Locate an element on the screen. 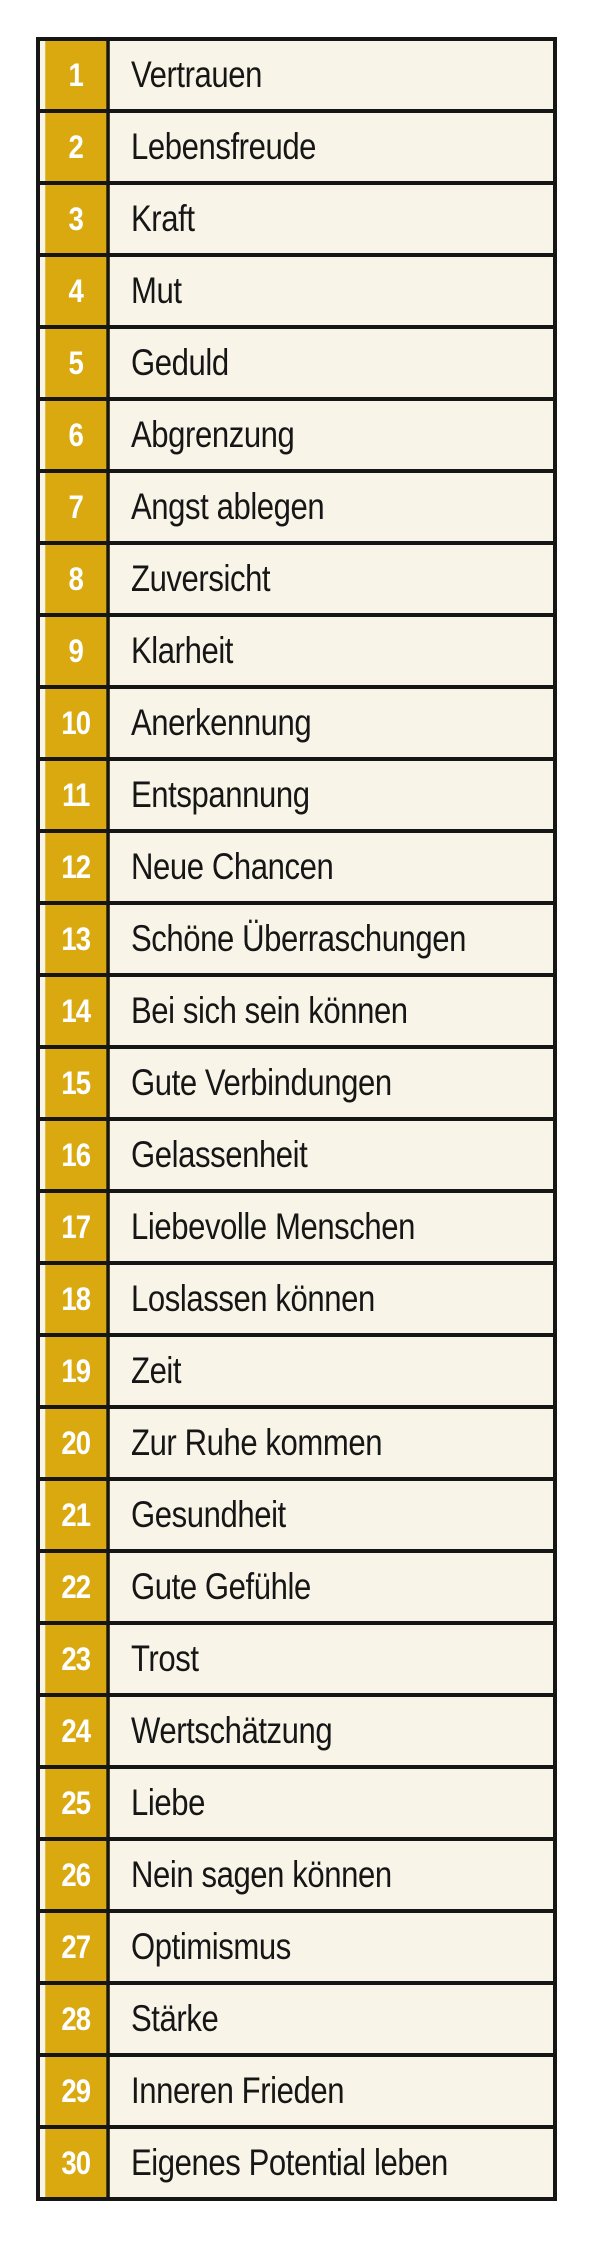 This screenshot has height=2244, width=591. row-label: Wertschätzung is located at coordinates (232, 1730).